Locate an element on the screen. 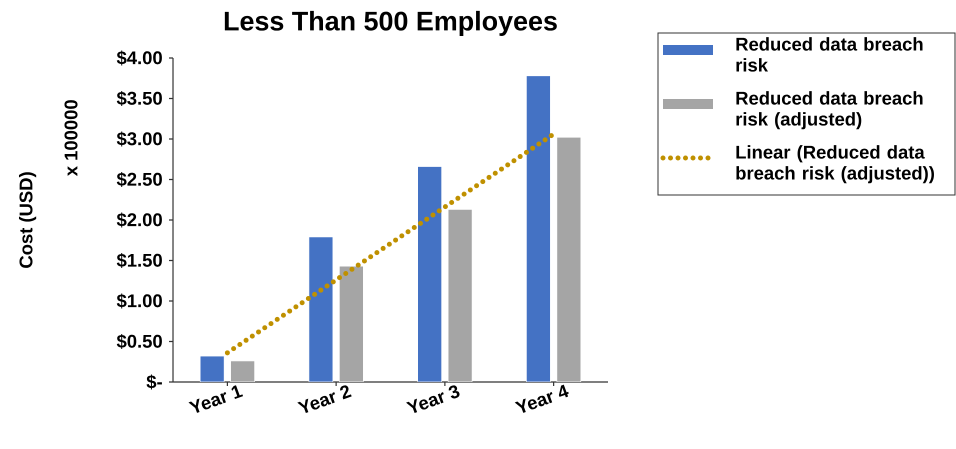 This screenshot has height=449, width=956. y-tick-label: $4.00 is located at coordinates (139, 58).